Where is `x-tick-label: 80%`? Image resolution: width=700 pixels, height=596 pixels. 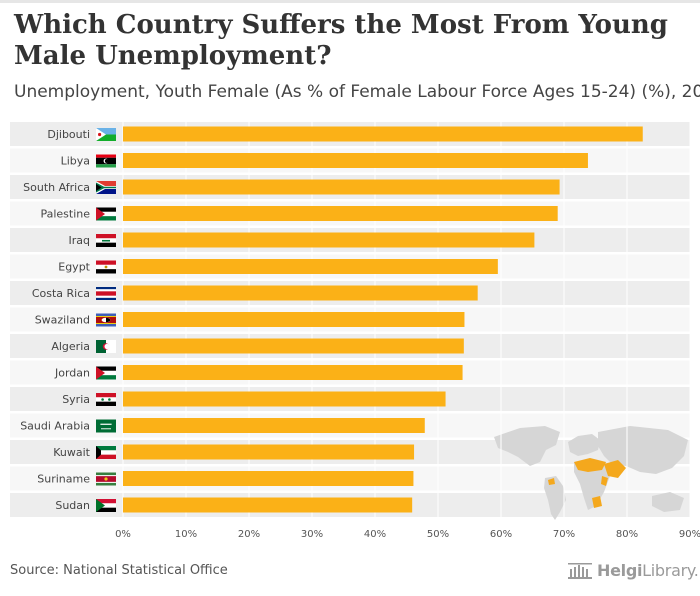 x-tick-label: 80% is located at coordinates (627, 534).